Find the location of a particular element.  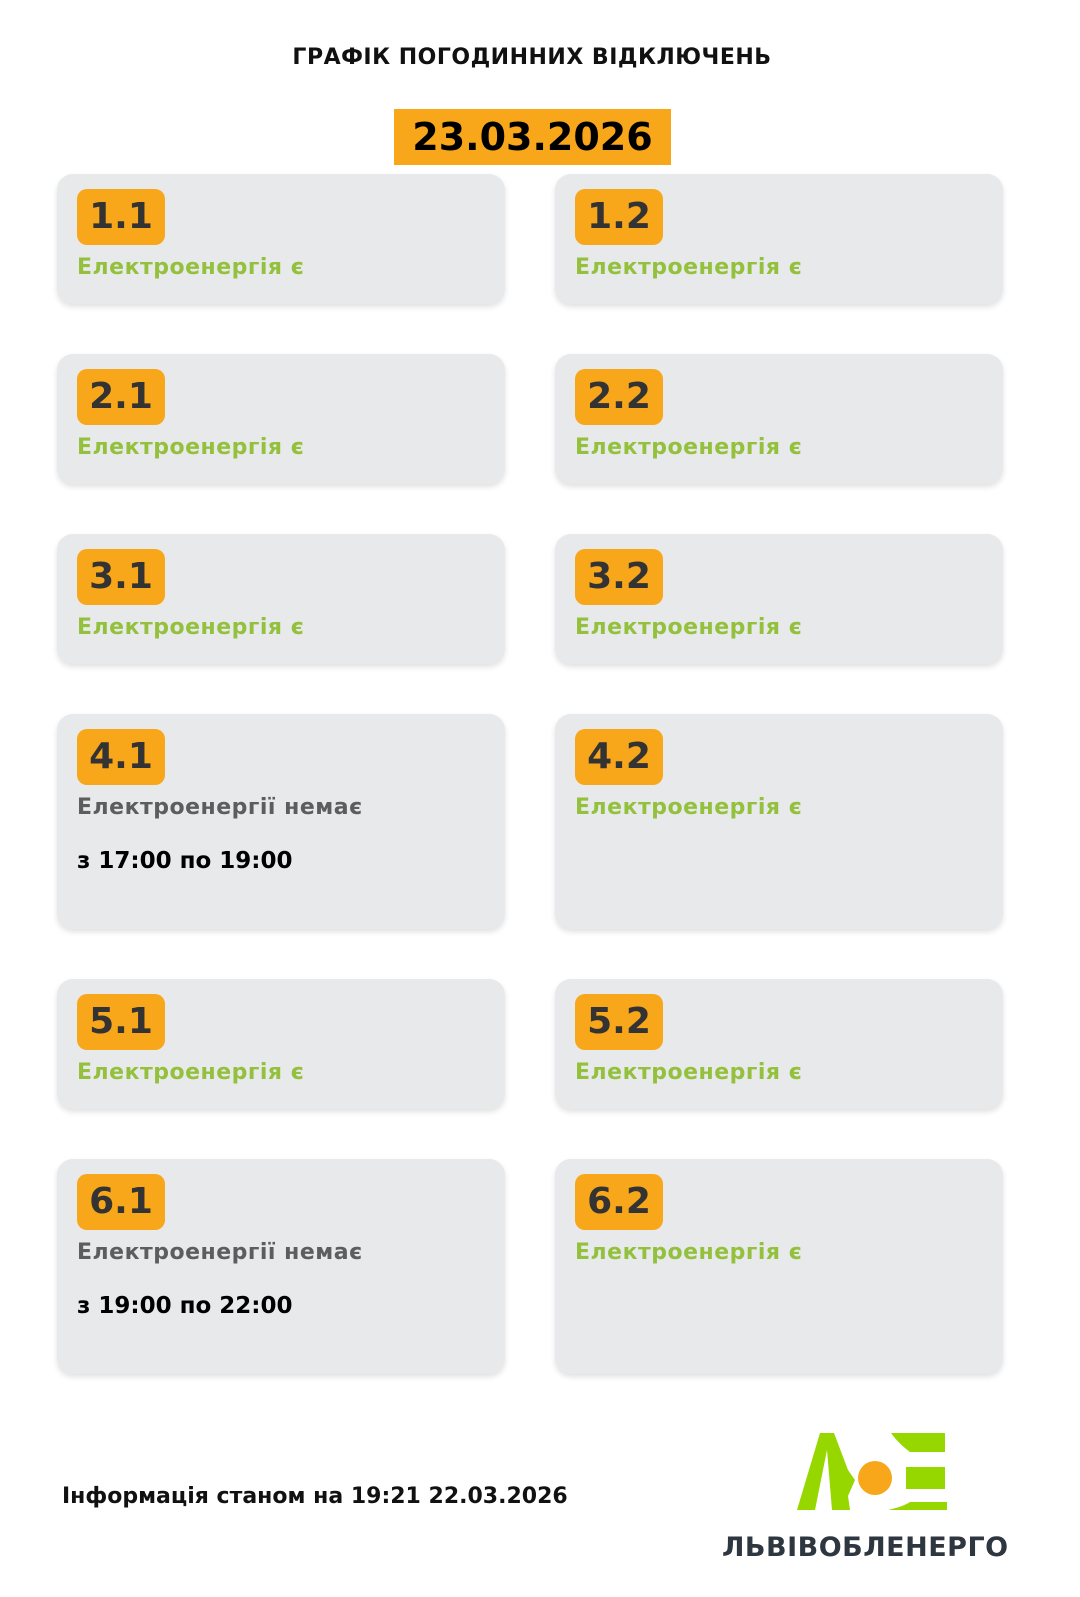

group-badge: 6.2 is located at coordinates (619, 1202).